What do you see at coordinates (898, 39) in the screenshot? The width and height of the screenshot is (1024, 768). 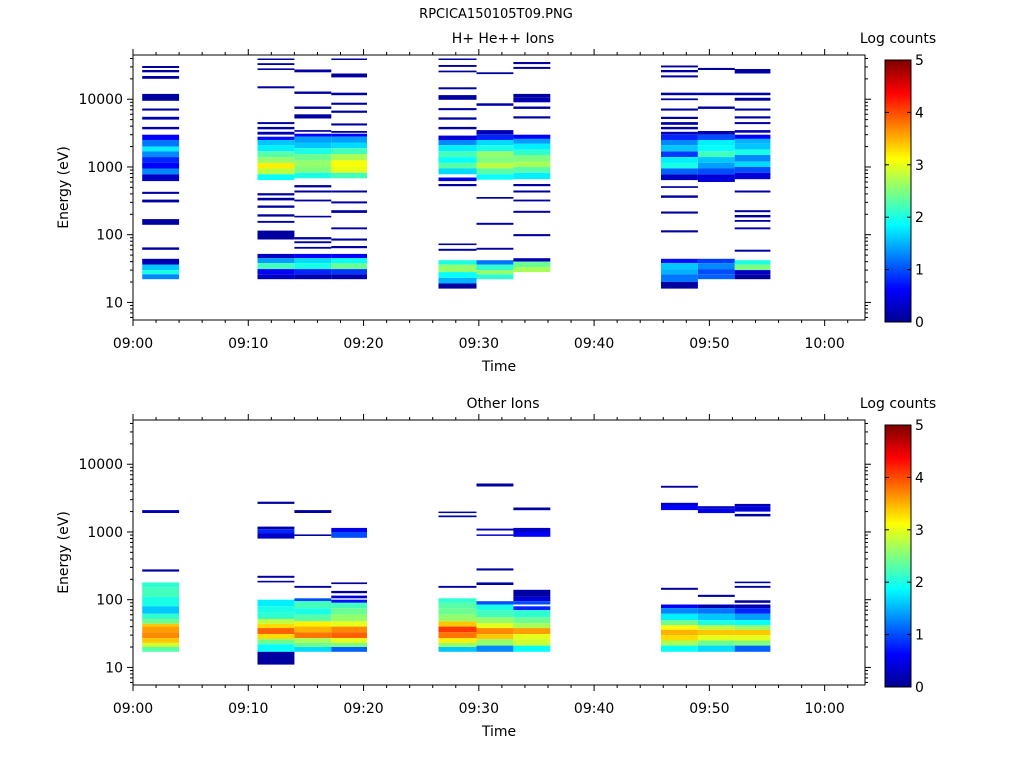 I see `colorbar-label: Log counts` at bounding box center [898, 39].